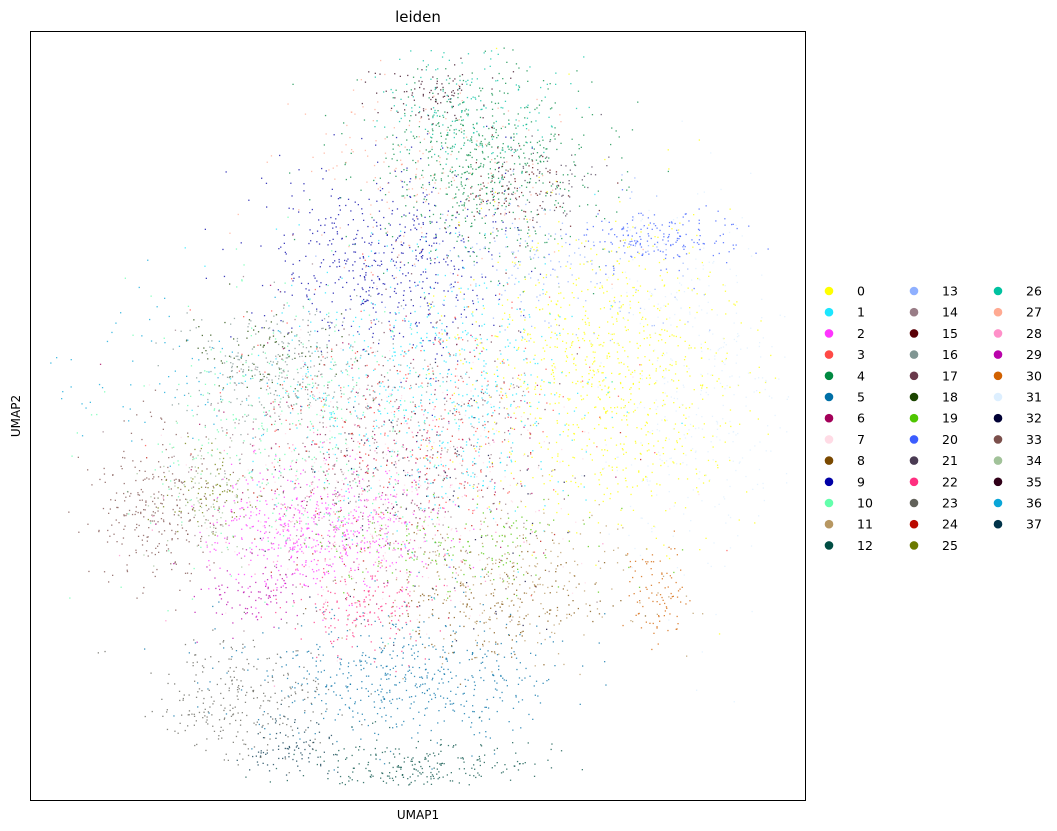 This screenshot has width=1057, height=831. Describe the element at coordinates (204, 487) in the screenshot. I see `cluster-25-points` at that location.